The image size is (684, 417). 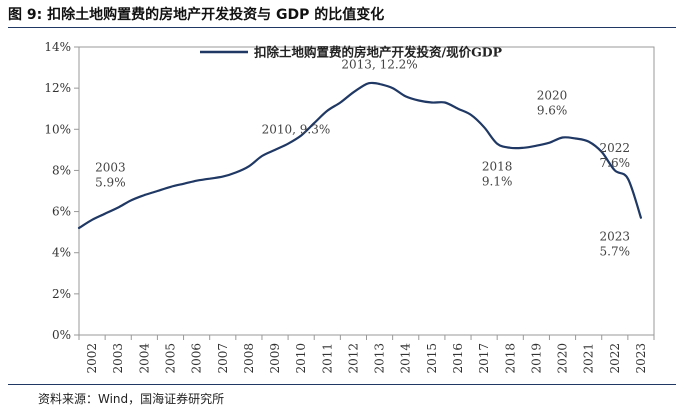 I want to click on y-tick-label: 4%, so click(x=61, y=253).